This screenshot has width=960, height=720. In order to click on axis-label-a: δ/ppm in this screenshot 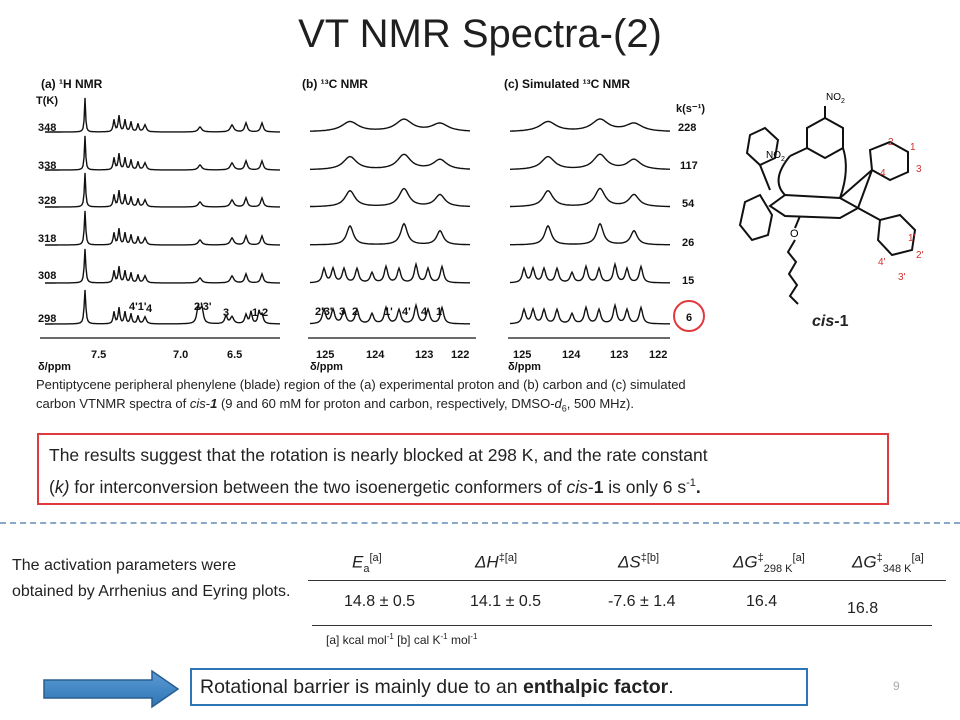, I will do `click(54, 367)`.